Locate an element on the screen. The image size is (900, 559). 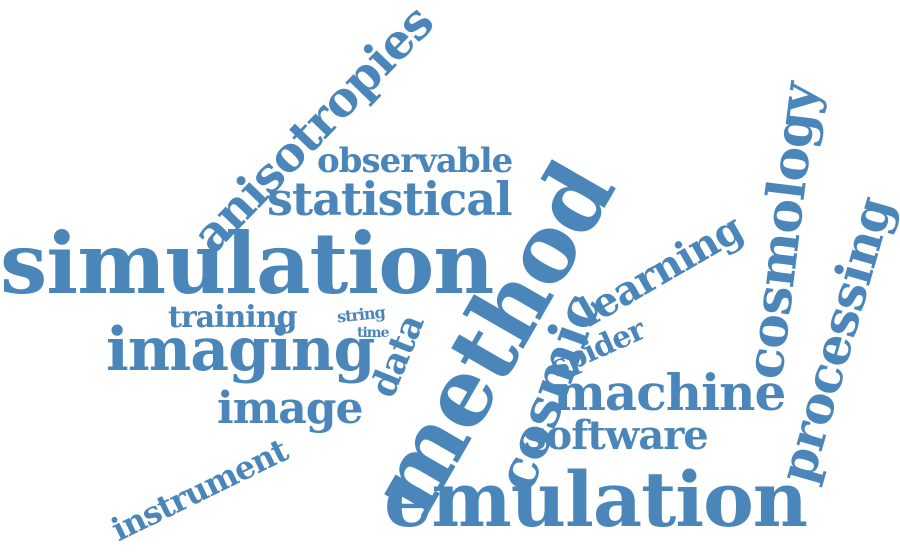
word-time: time is located at coordinates (373, 333).